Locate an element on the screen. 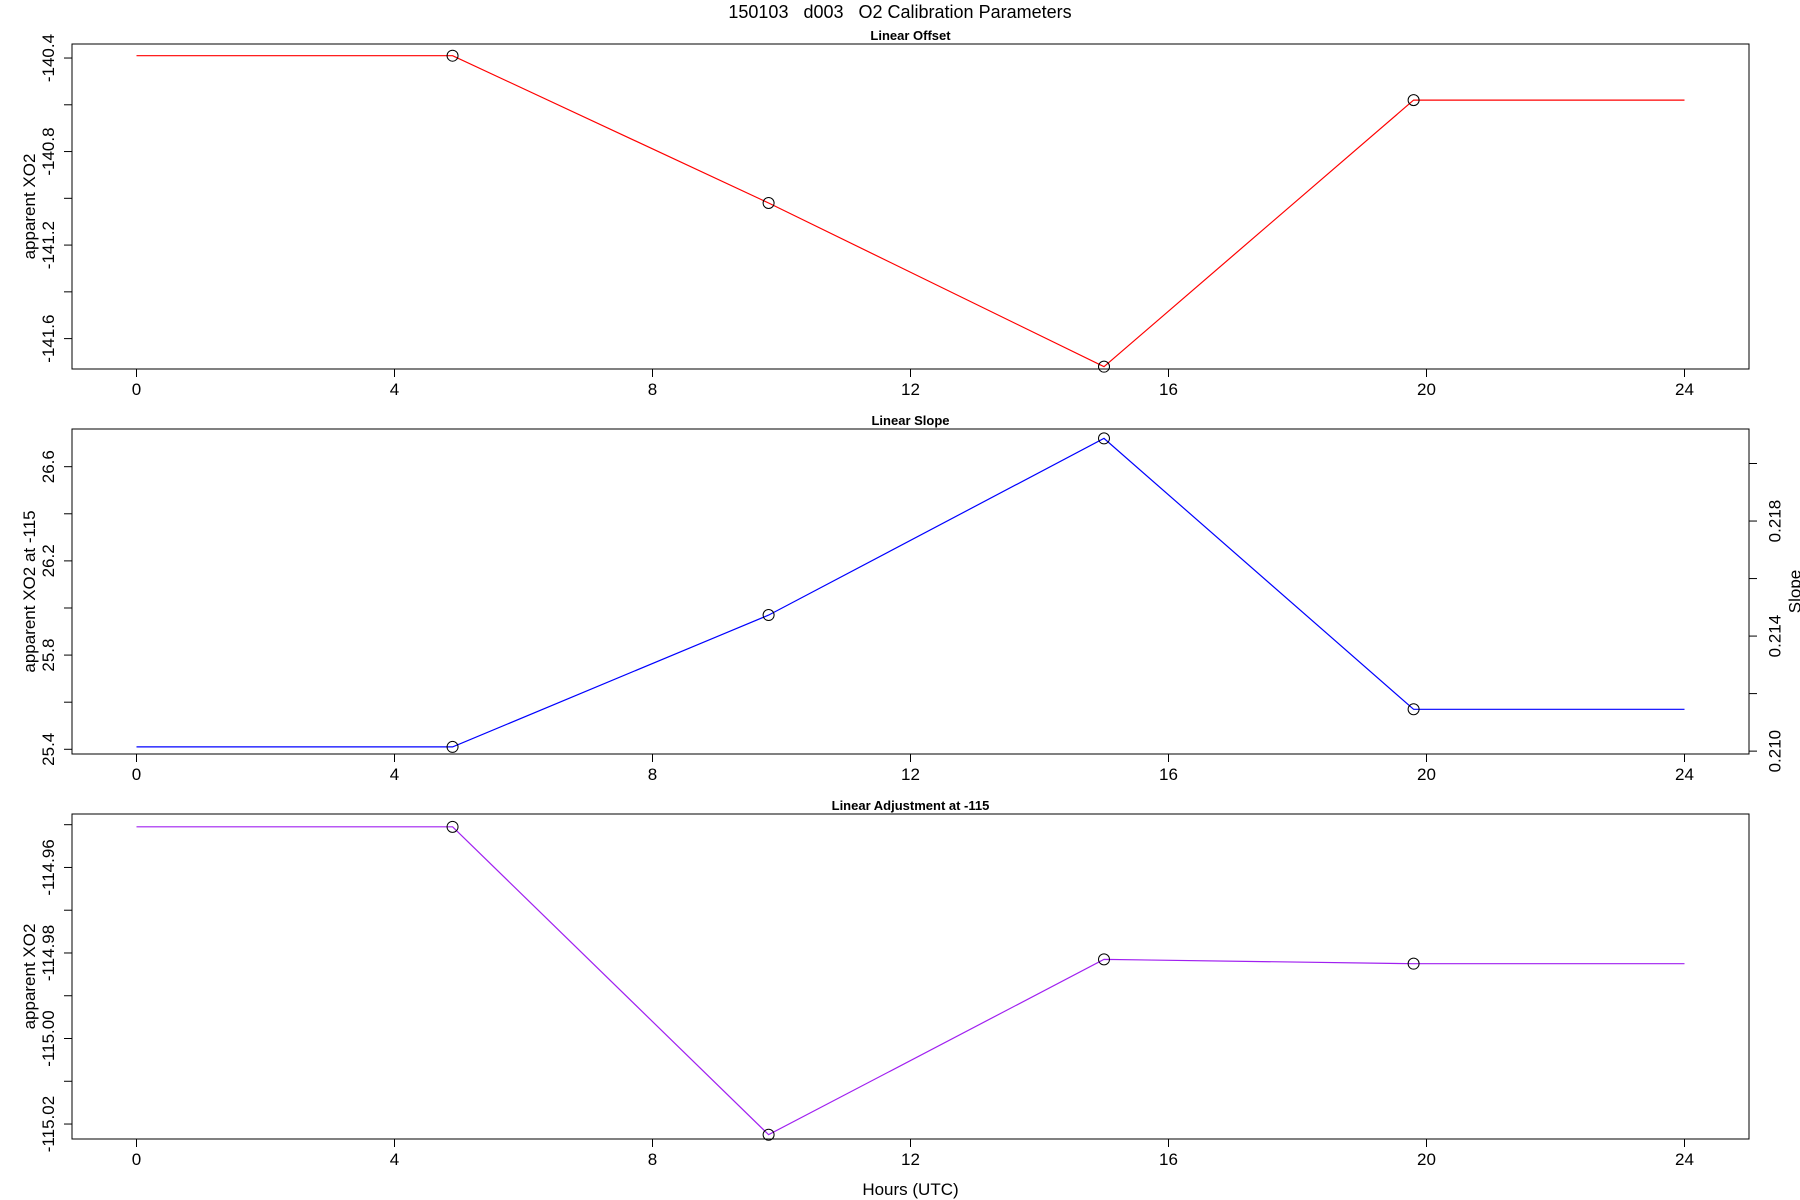 The width and height of the screenshot is (1800, 1200). y-tick-label: -114.96 is located at coordinates (48, 867).